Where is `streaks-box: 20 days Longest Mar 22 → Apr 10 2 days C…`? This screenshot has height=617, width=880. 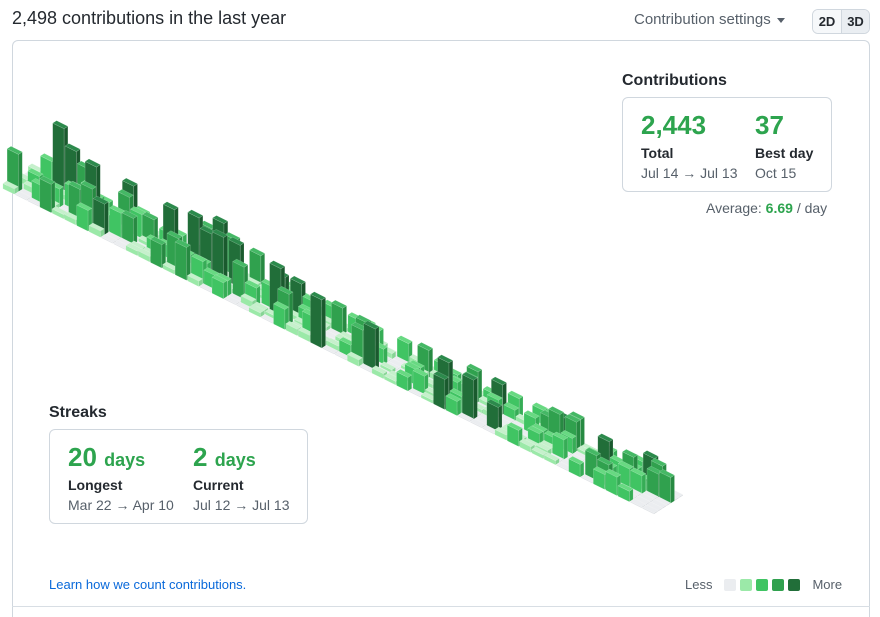
streaks-box: 20 days Longest Mar 22 → Apr 10 2 days C… is located at coordinates (178, 476).